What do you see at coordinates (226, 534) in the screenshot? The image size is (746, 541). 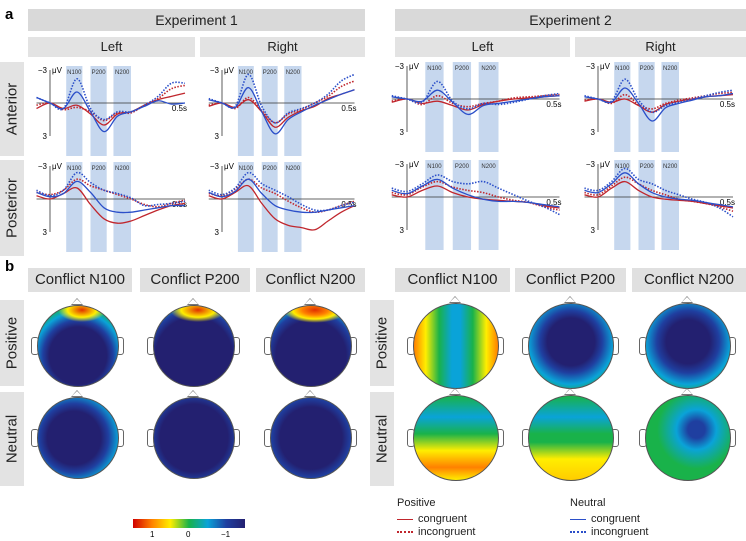 I see `colorbar-tick-minus1: −1` at bounding box center [226, 534].